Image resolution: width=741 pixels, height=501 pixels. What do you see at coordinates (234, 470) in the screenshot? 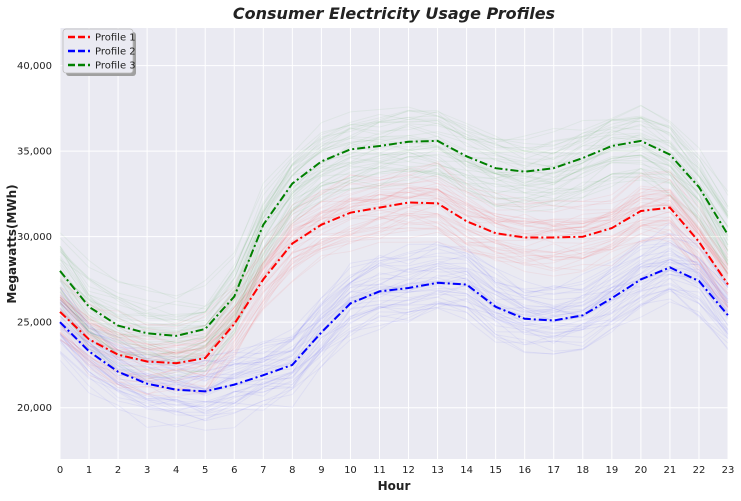
I see `x-tick-label: 6` at bounding box center [234, 470].